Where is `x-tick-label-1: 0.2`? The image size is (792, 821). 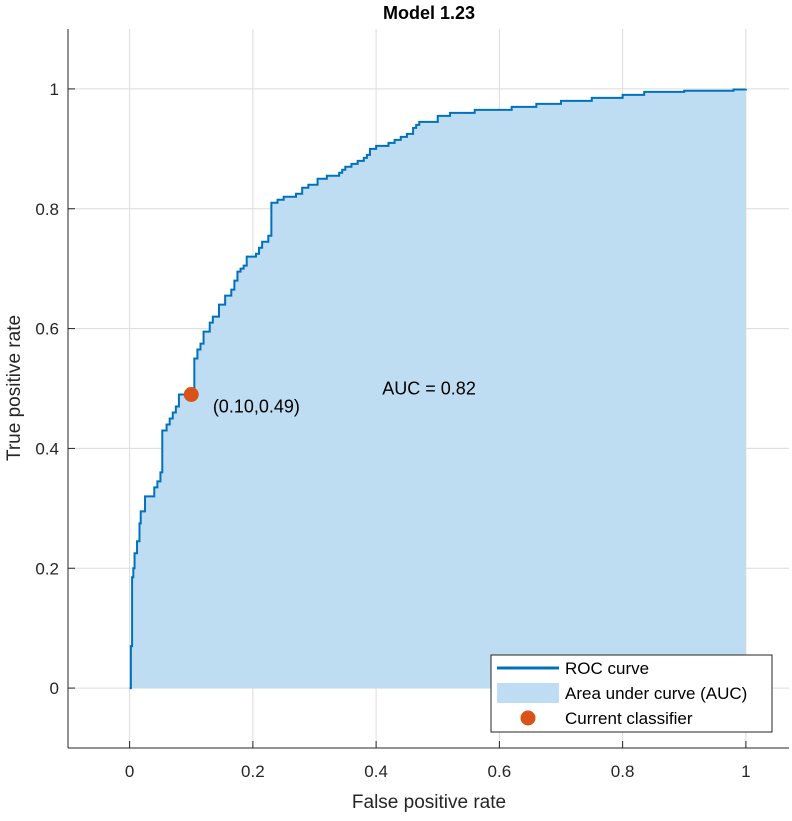
x-tick-label-1: 0.2 is located at coordinates (253, 771).